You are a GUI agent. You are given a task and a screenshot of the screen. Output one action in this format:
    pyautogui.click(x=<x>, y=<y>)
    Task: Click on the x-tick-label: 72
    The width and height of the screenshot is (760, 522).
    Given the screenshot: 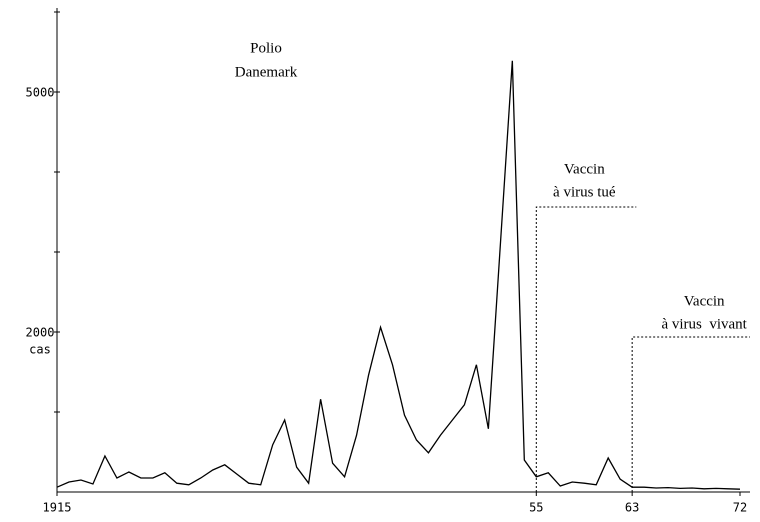 What is the action you would take?
    pyautogui.click(x=740, y=508)
    